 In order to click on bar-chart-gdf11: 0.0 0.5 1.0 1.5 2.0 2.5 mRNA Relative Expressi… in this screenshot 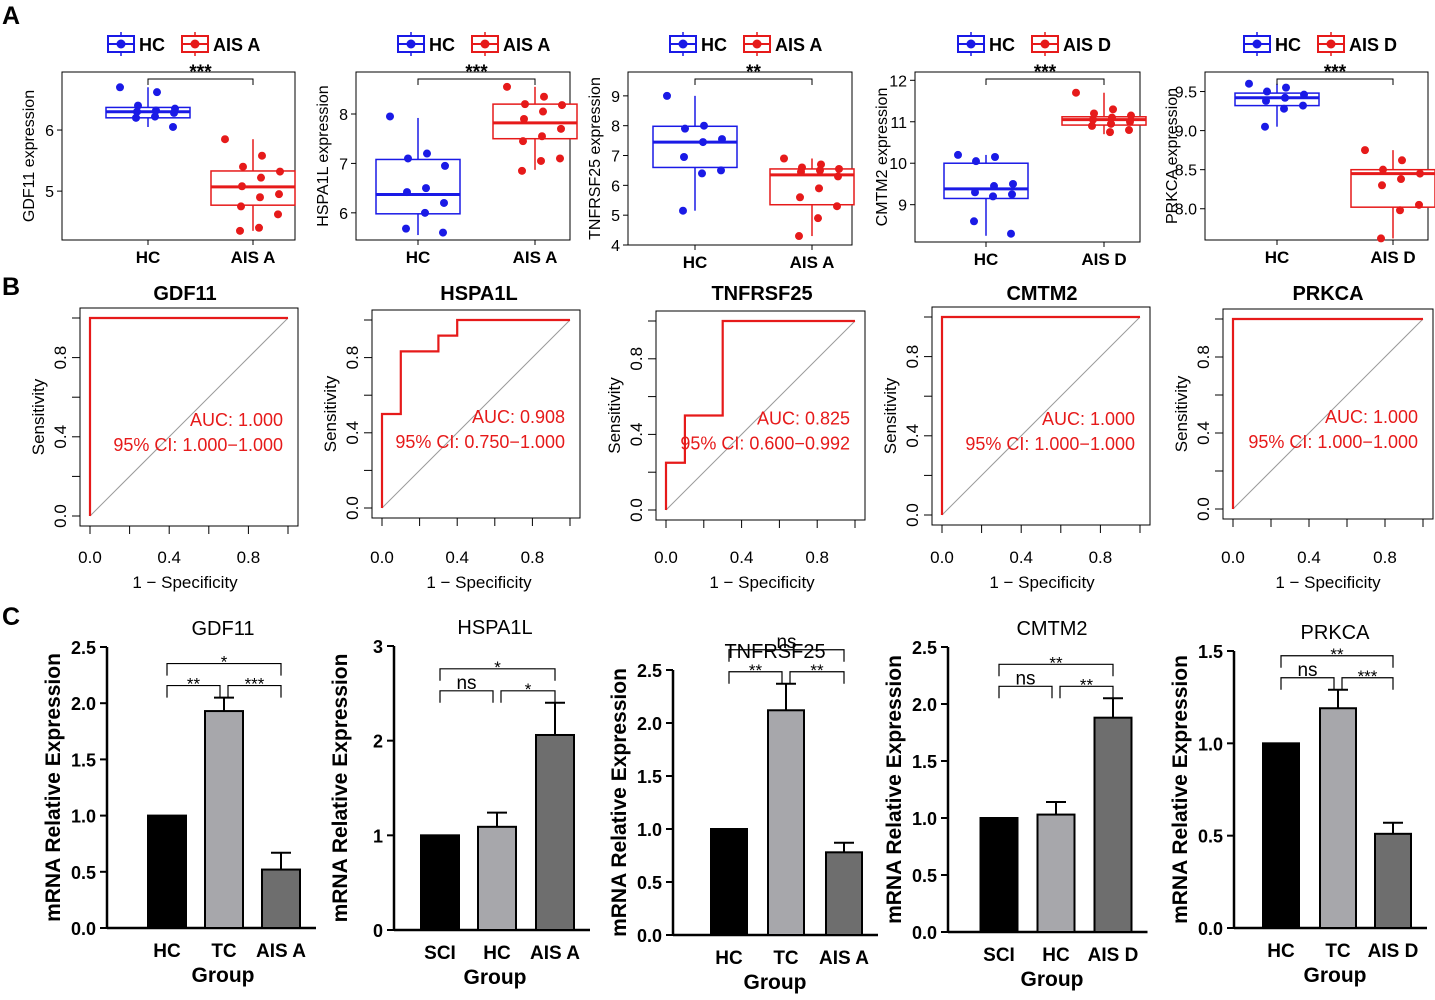, I will do `click(179, 802)`.